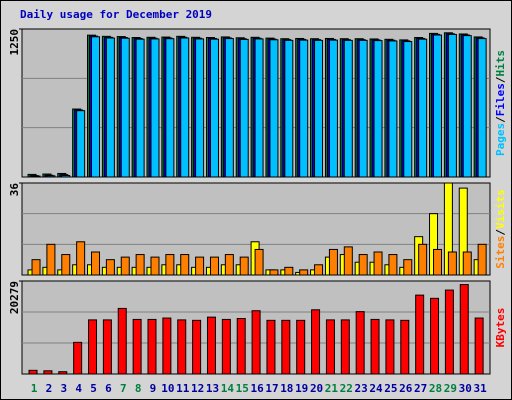 The height and width of the screenshot is (400, 512). Describe the element at coordinates (14, 297) in the screenshot. I see `y-tick-label: 20279` at that location.